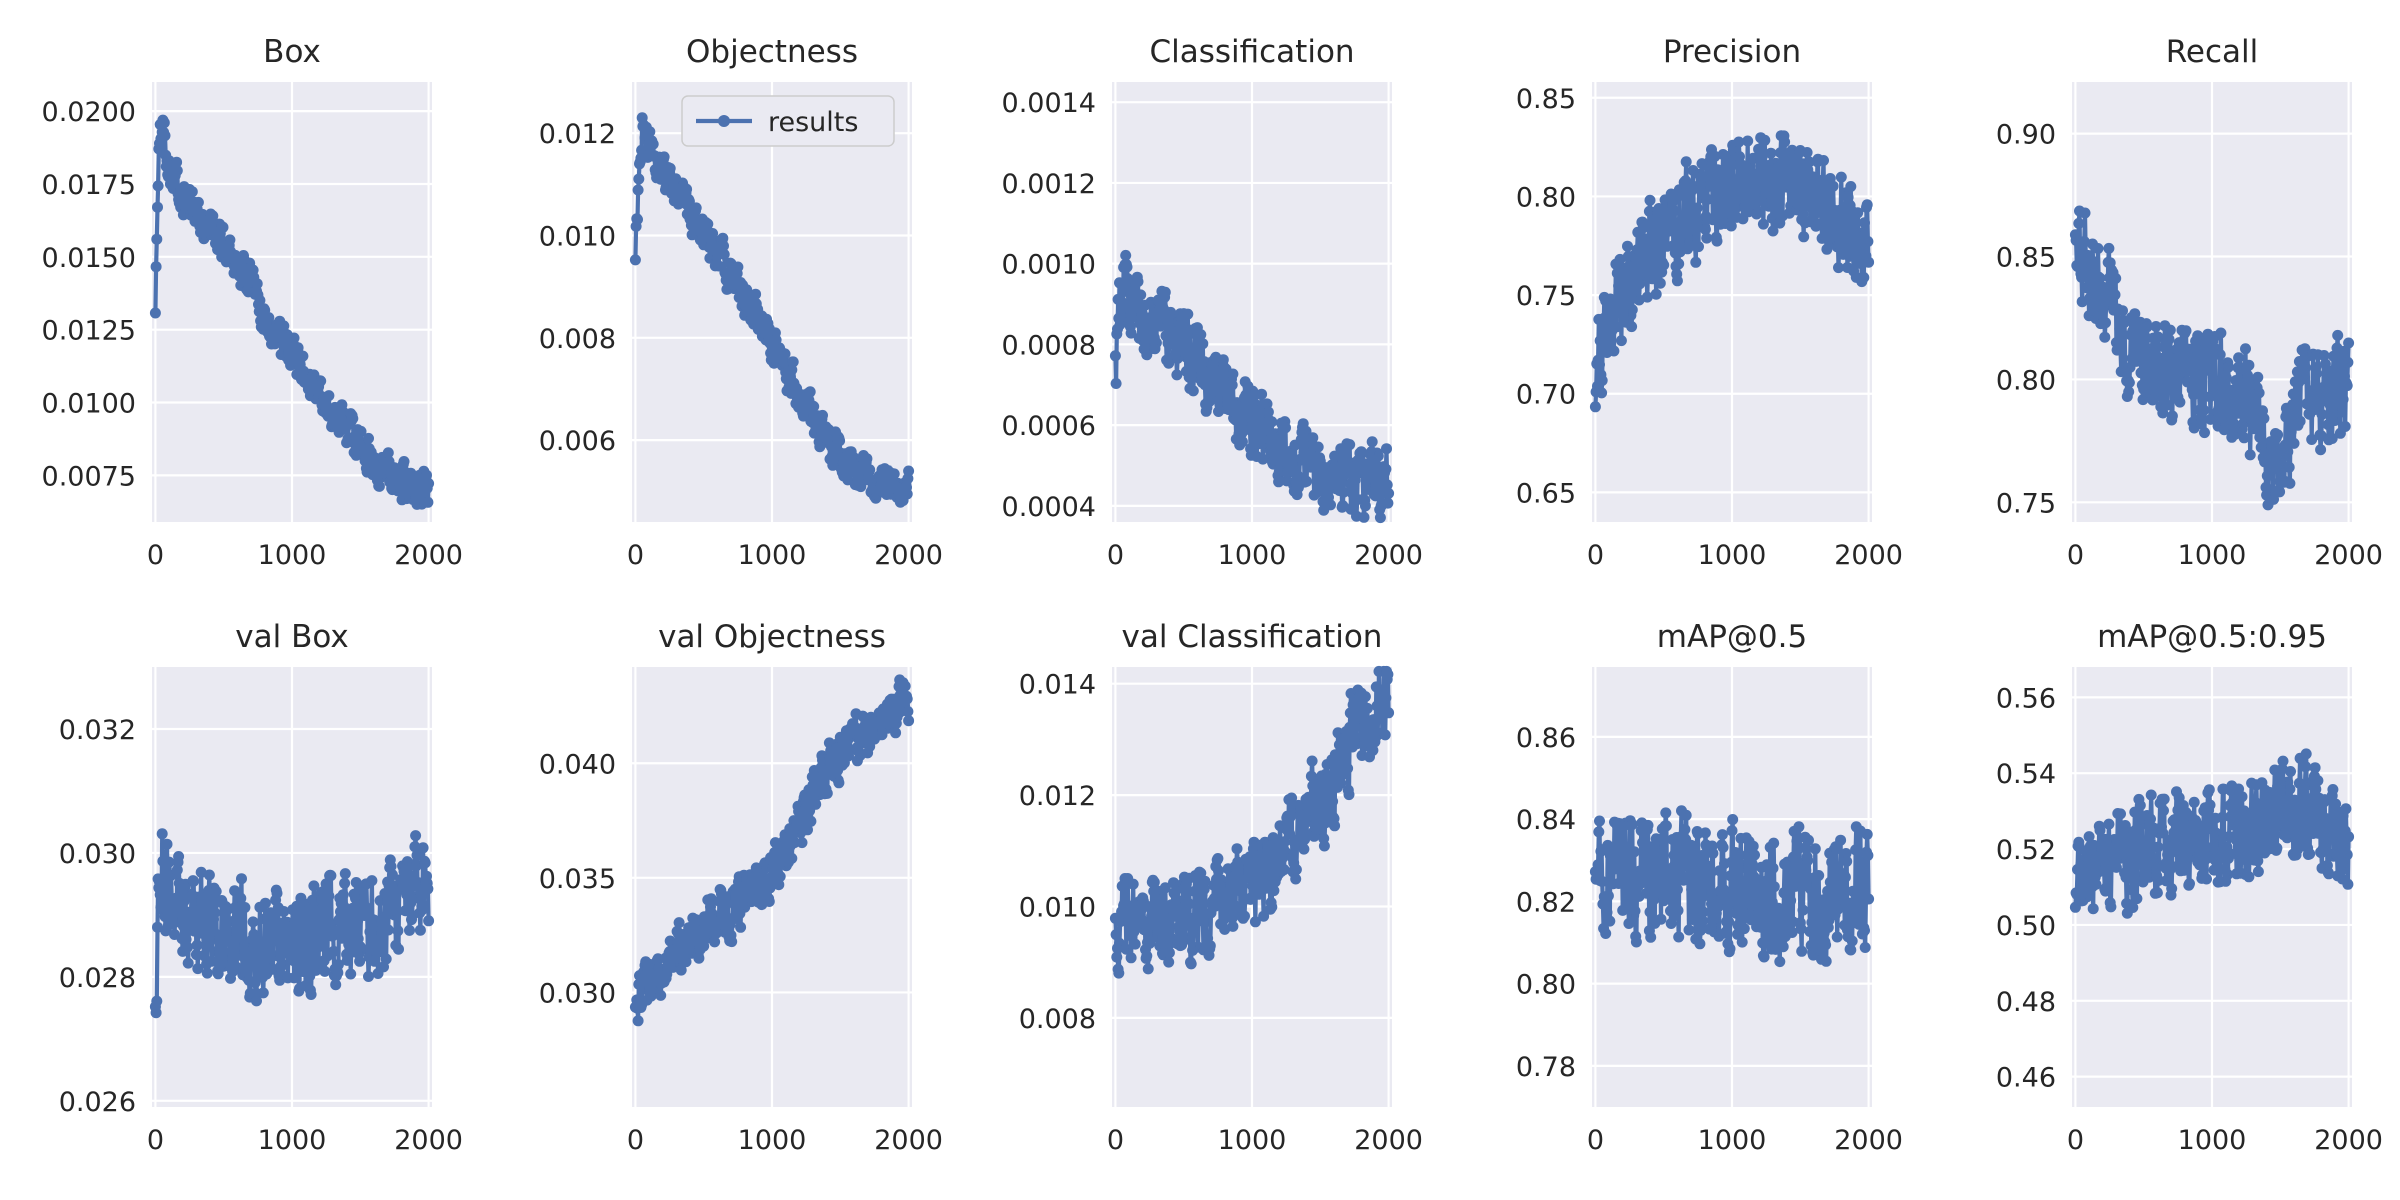 The width and height of the screenshot is (2400, 1200). I want to click on y-tick-label: 0.46, so click(2026, 1078).